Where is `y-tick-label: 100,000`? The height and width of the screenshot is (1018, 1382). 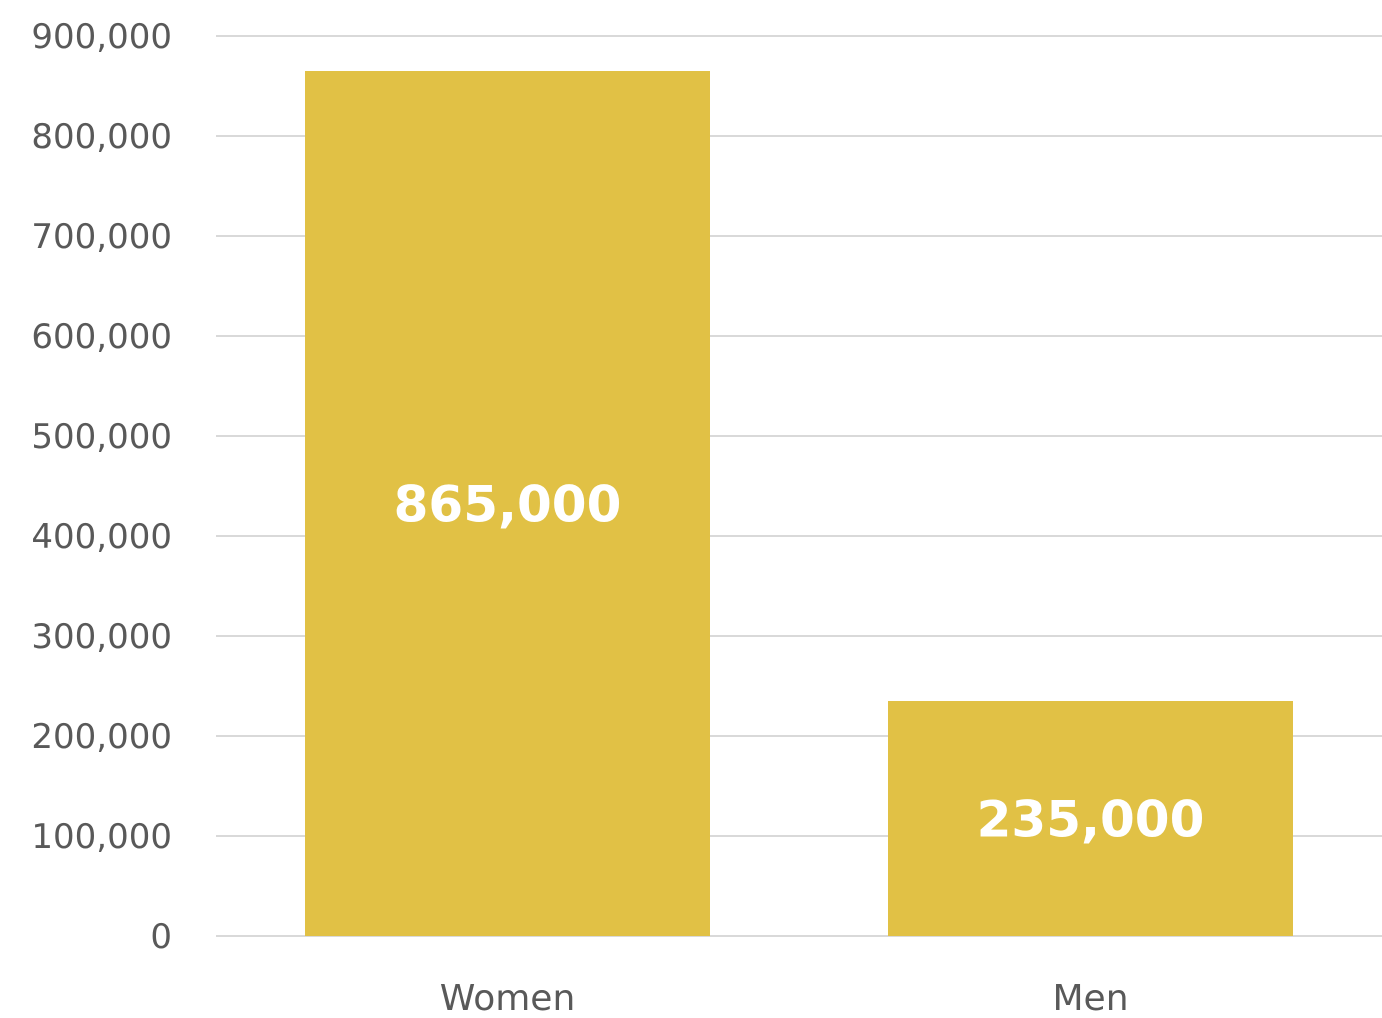
y-tick-label: 100,000 is located at coordinates (101, 837).